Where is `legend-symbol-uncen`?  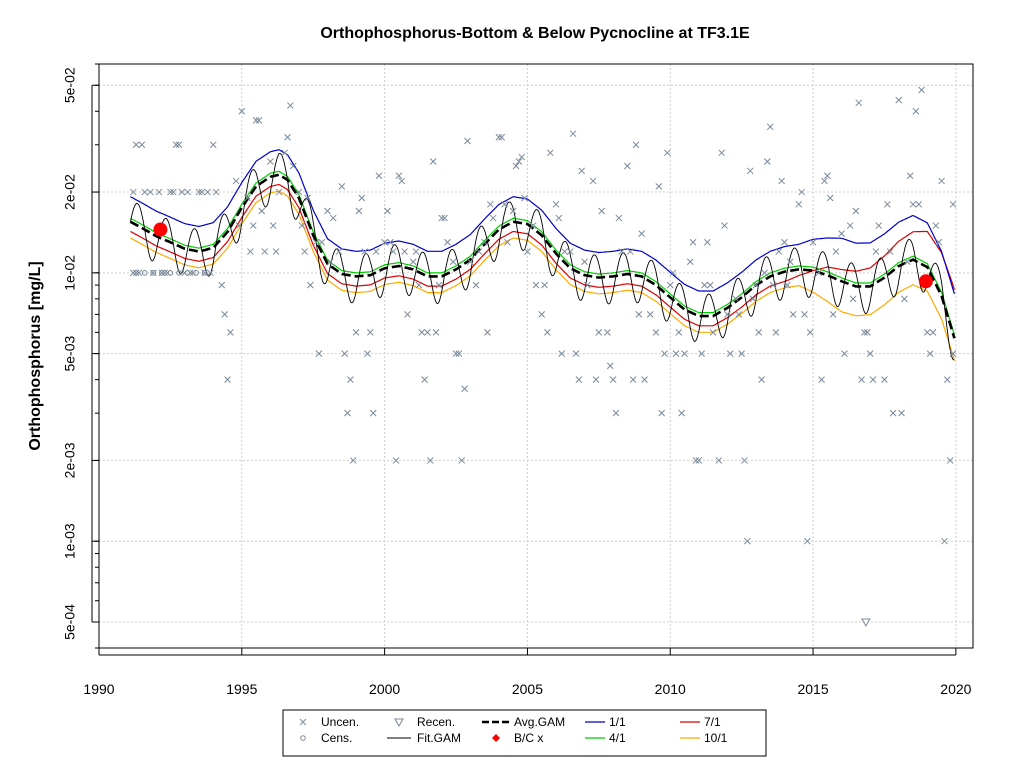 legend-symbol-uncen is located at coordinates (303, 722).